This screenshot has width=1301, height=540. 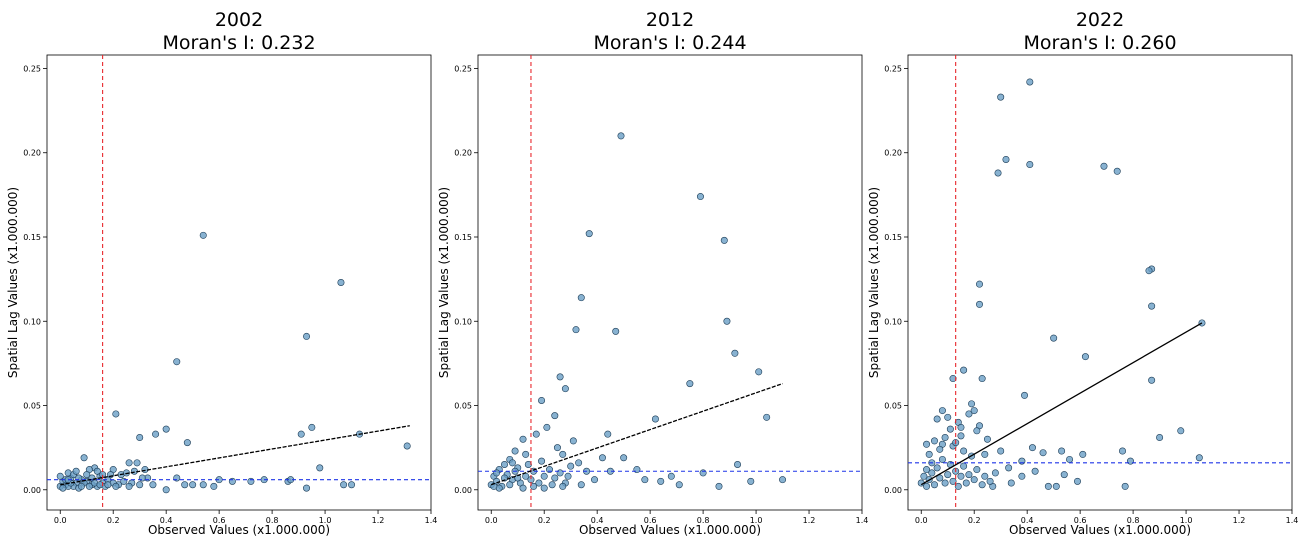 What do you see at coordinates (874, 282) in the screenshot?
I see `y-axis-label: Spatial Lag Values (x1.000.000)` at bounding box center [874, 282].